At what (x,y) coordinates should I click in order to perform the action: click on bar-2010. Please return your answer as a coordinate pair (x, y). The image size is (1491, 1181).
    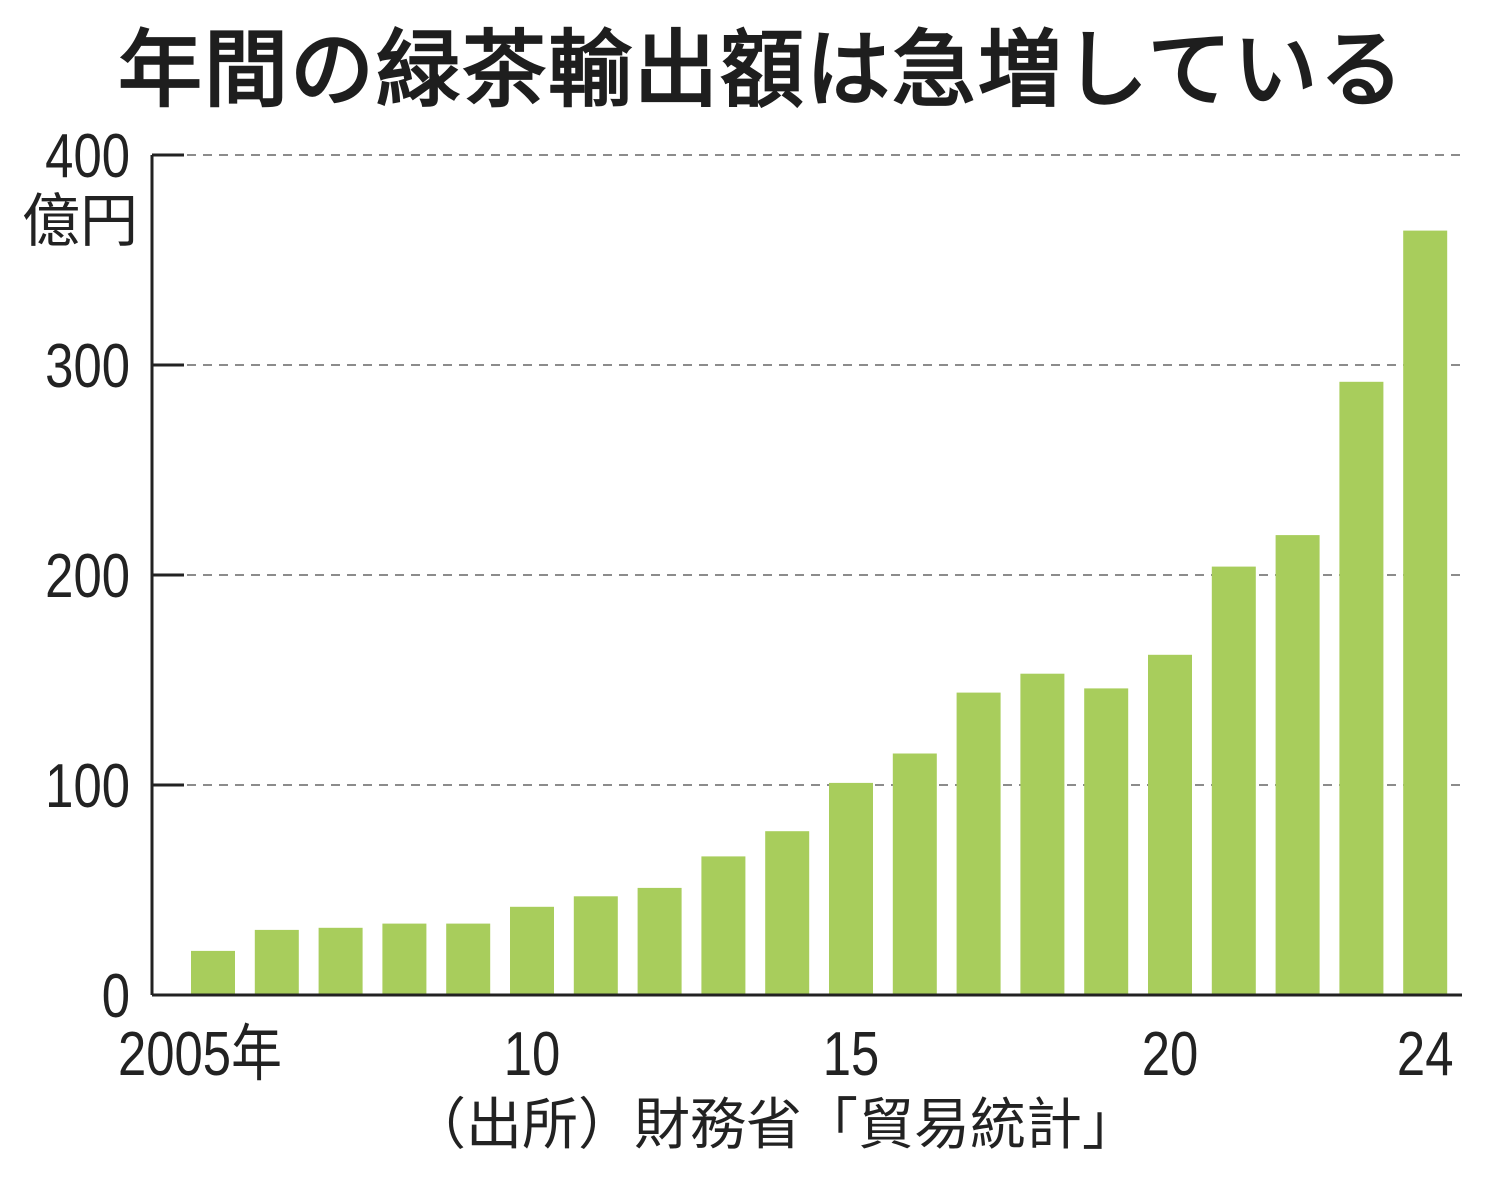
    Looking at the image, I should click on (532, 950).